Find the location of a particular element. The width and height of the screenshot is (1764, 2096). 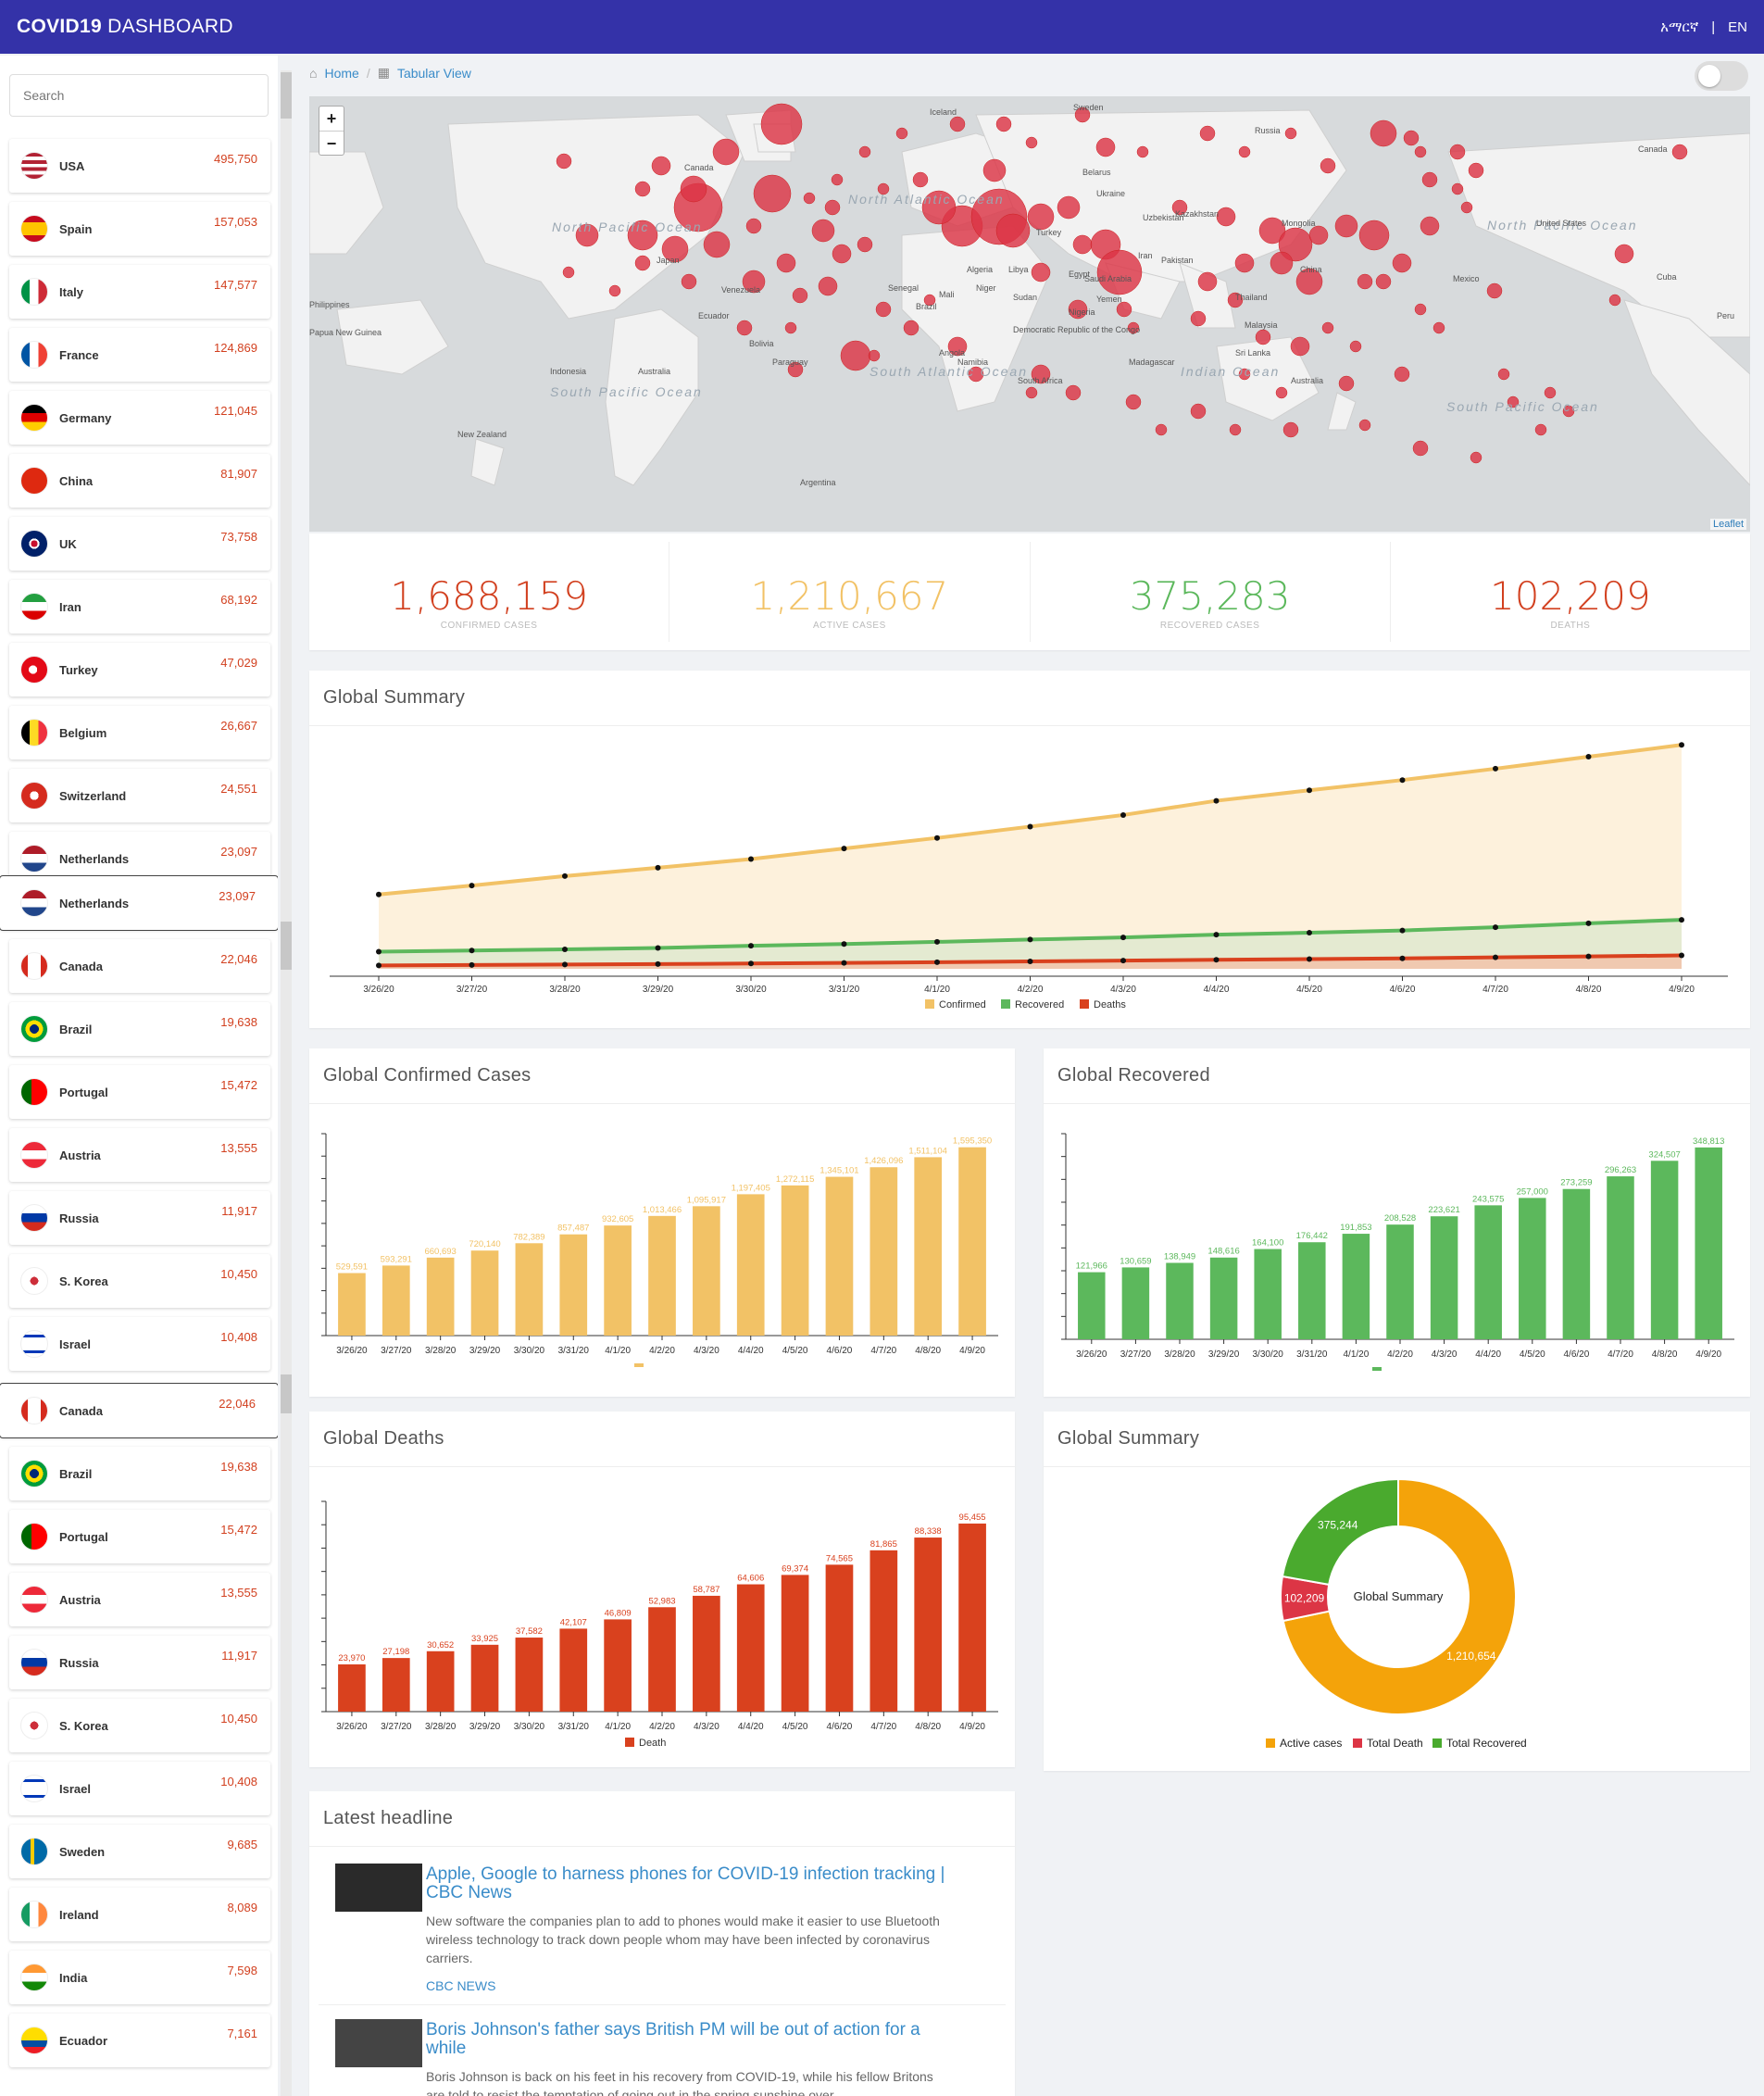

slice-value-label: 1,210,654 is located at coordinates (1471, 1656).